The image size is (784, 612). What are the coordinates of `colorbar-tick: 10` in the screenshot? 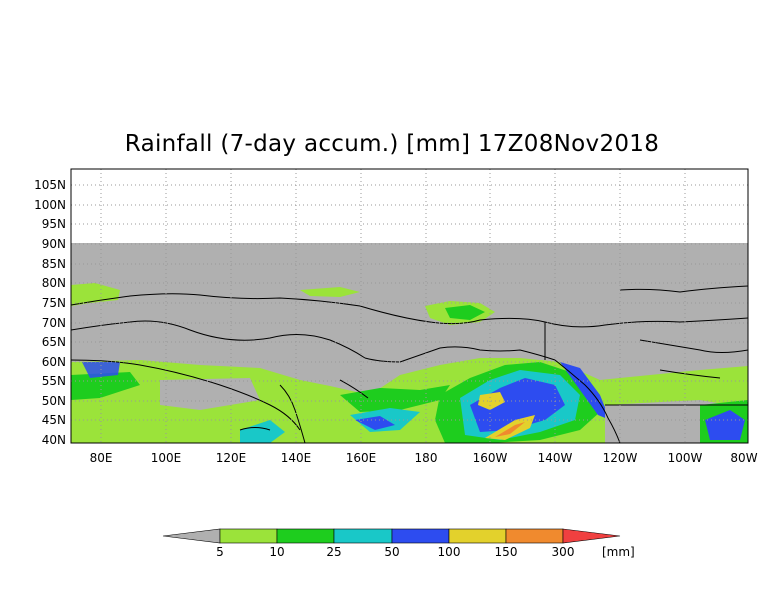 It's located at (276, 552).